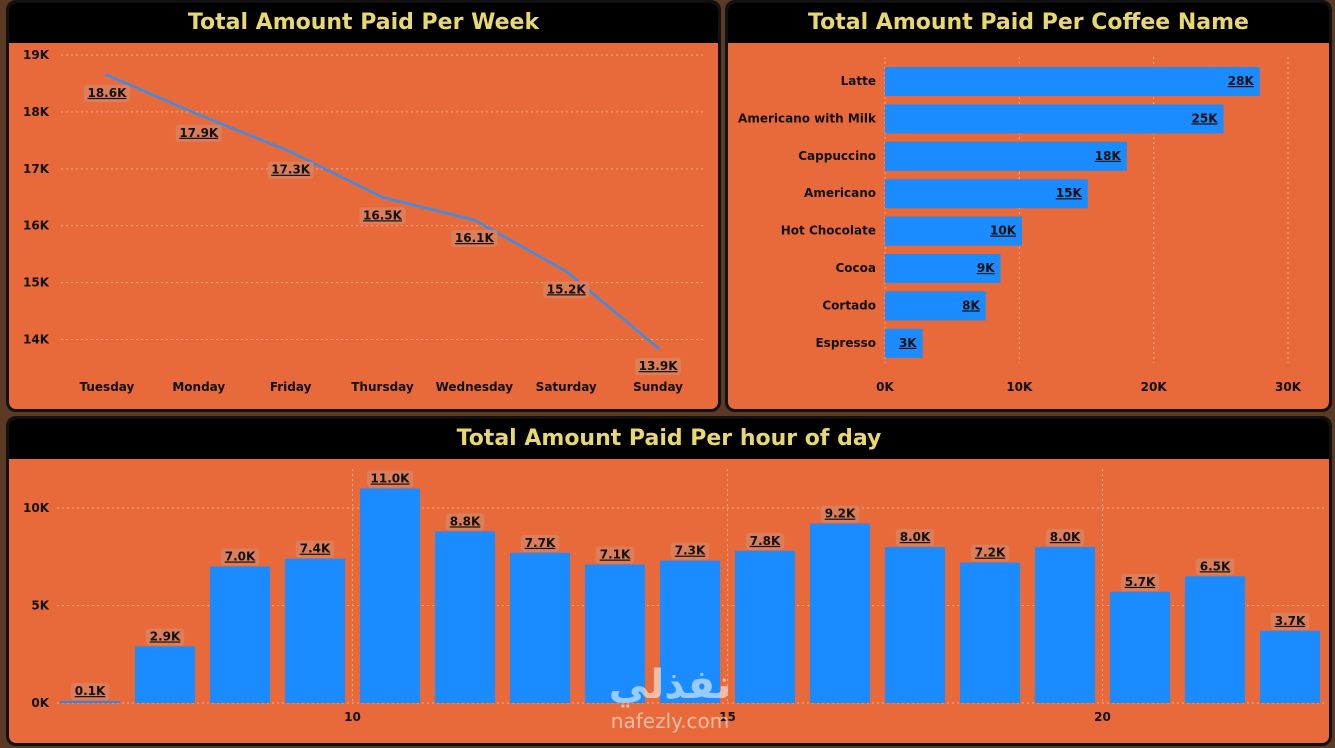 This screenshot has height=748, width=1335. What do you see at coordinates (658, 387) in the screenshot?
I see `week-xtick-label: Sunday` at bounding box center [658, 387].